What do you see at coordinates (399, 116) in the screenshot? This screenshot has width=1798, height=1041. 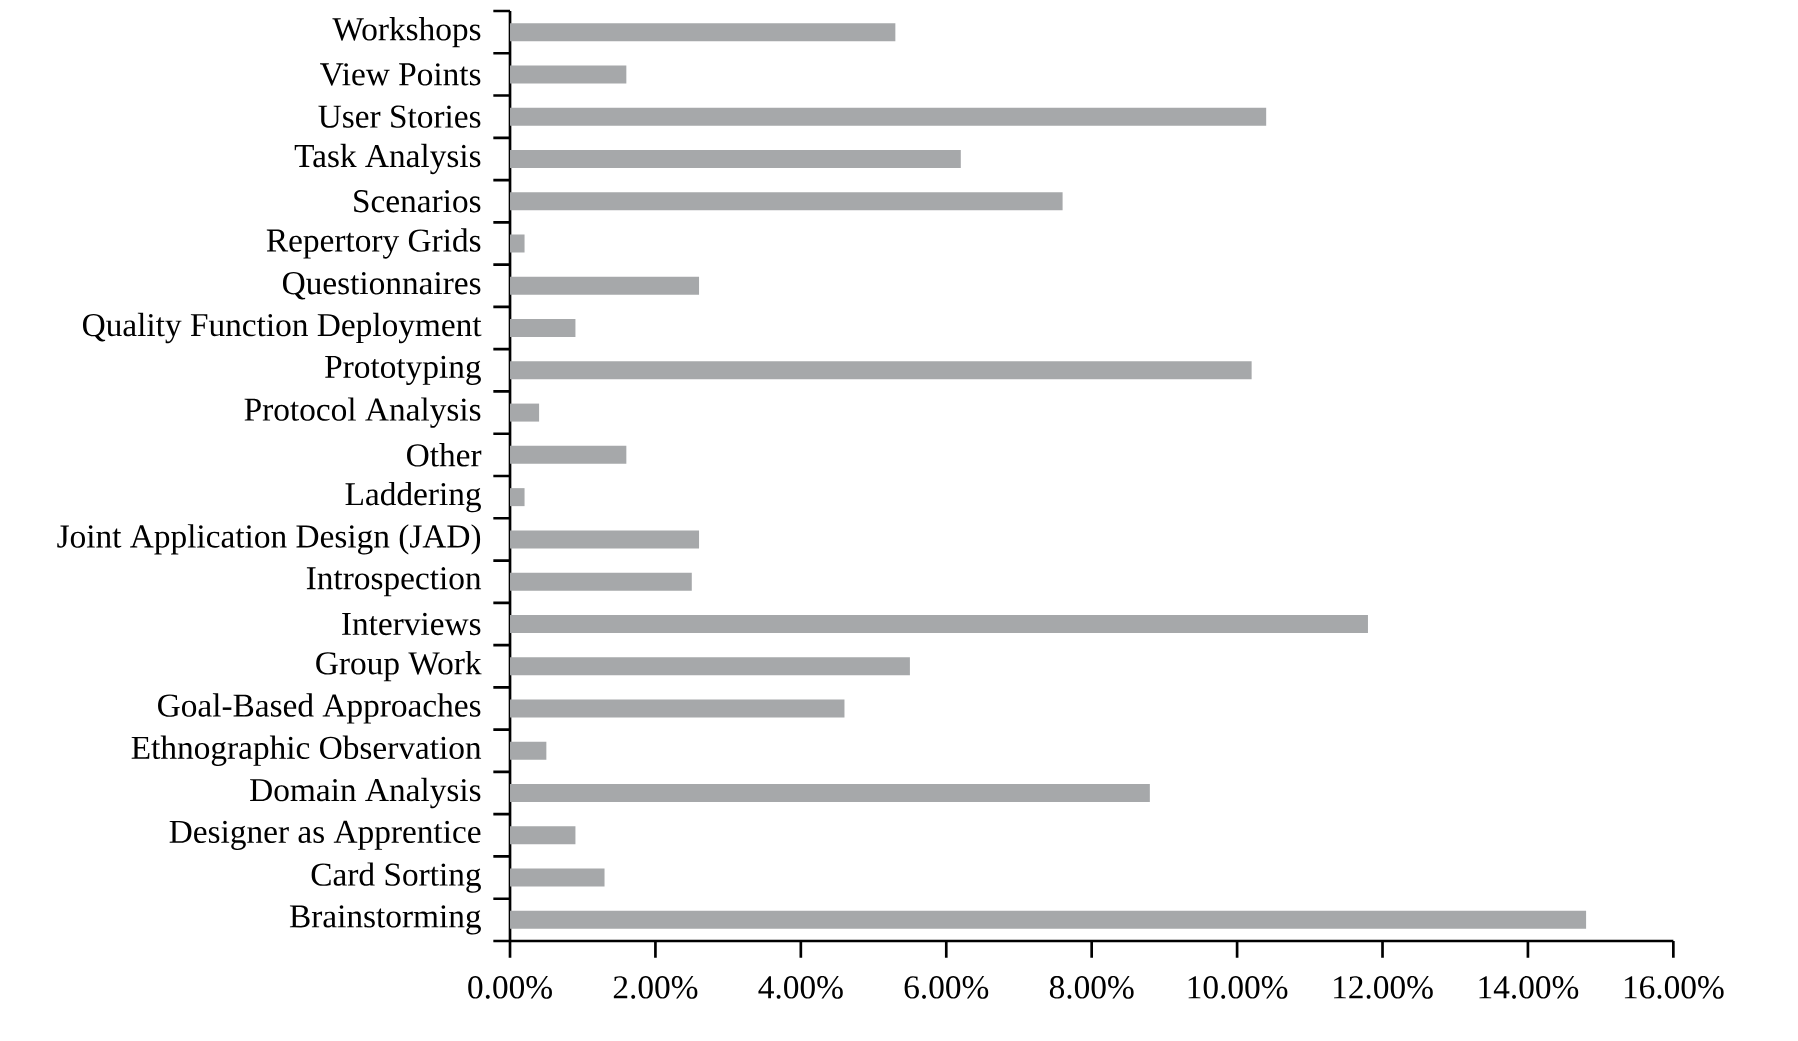 I see `y-tick-label: User Stories` at bounding box center [399, 116].